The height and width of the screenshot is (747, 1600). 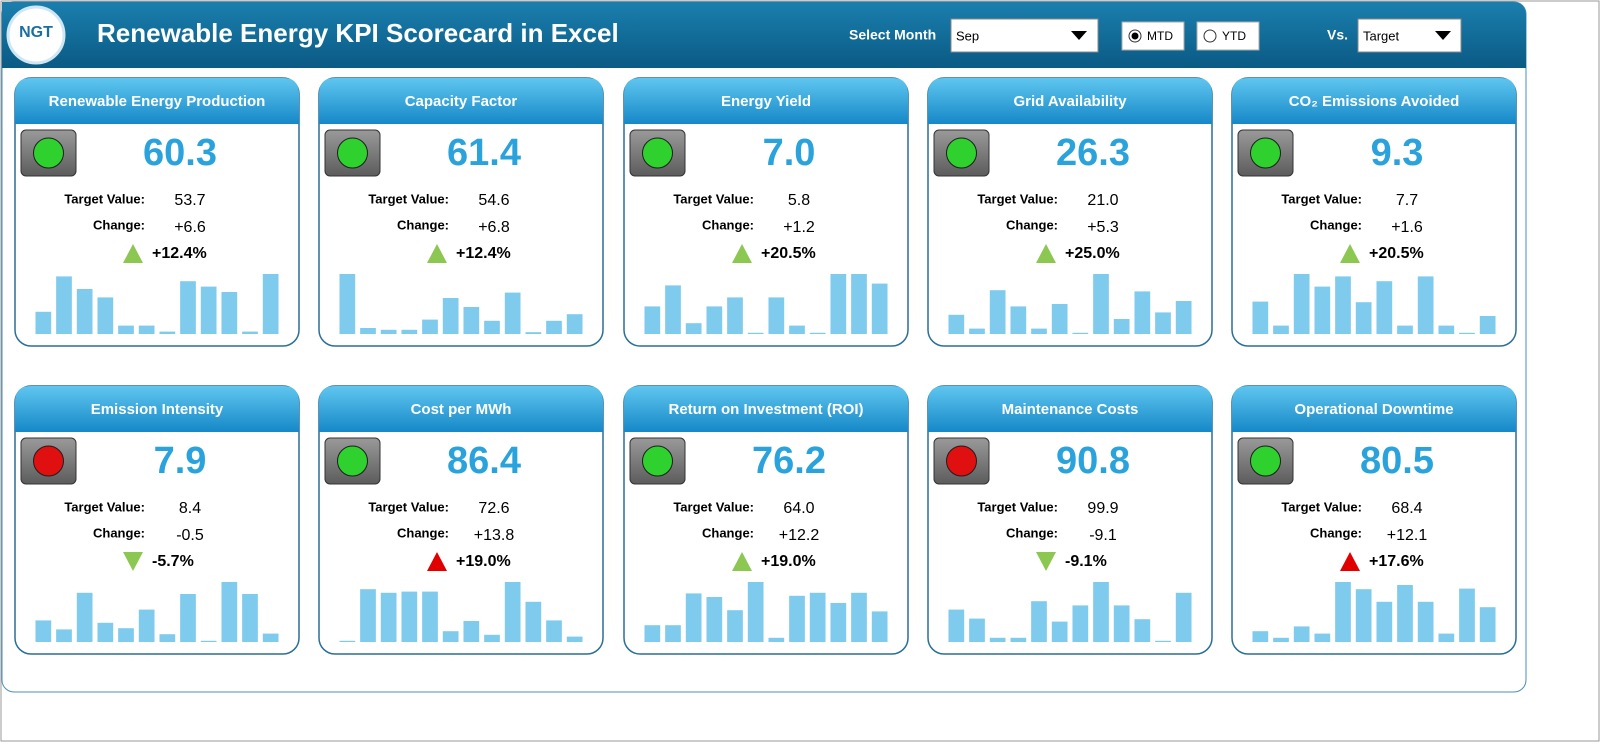 I want to click on header-bar, so click(x=764, y=35).